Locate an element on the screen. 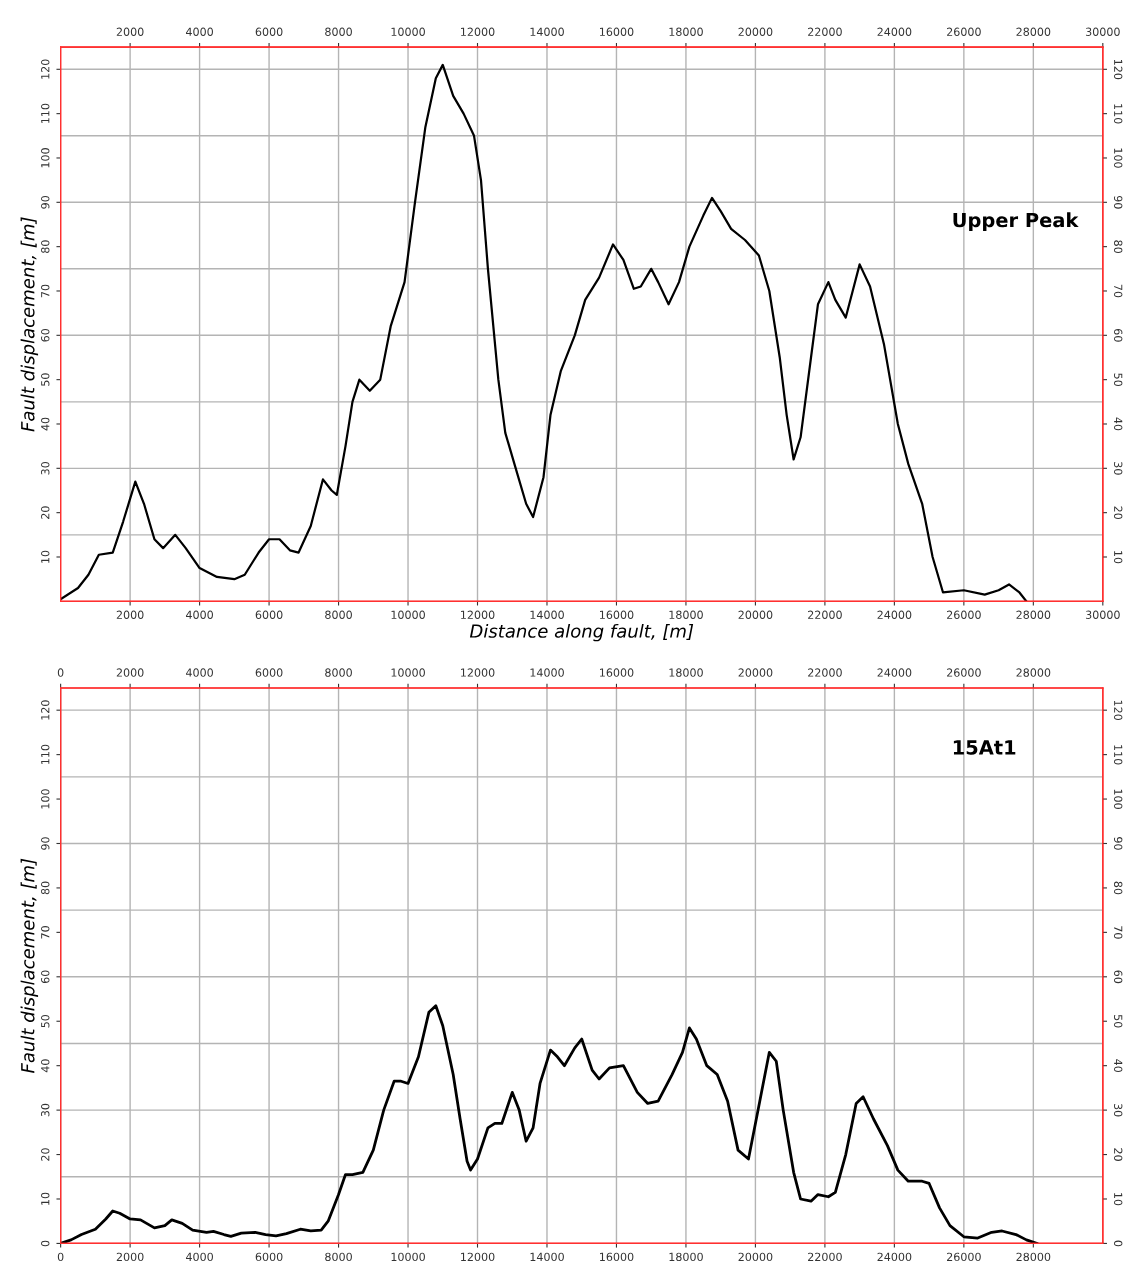 Image resolution: width=1144 pixels, height=1274 pixels. x2-tick-label: 8000 is located at coordinates (338, 672).